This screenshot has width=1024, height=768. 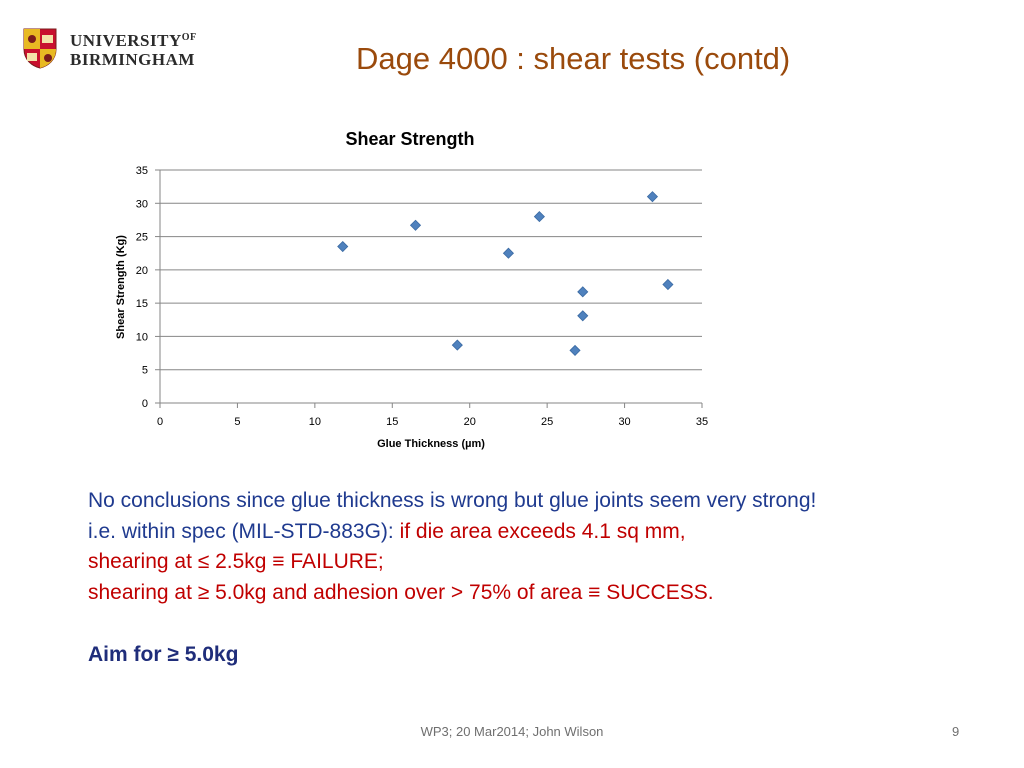 I want to click on x-tick-label: 30, so click(x=624, y=422).